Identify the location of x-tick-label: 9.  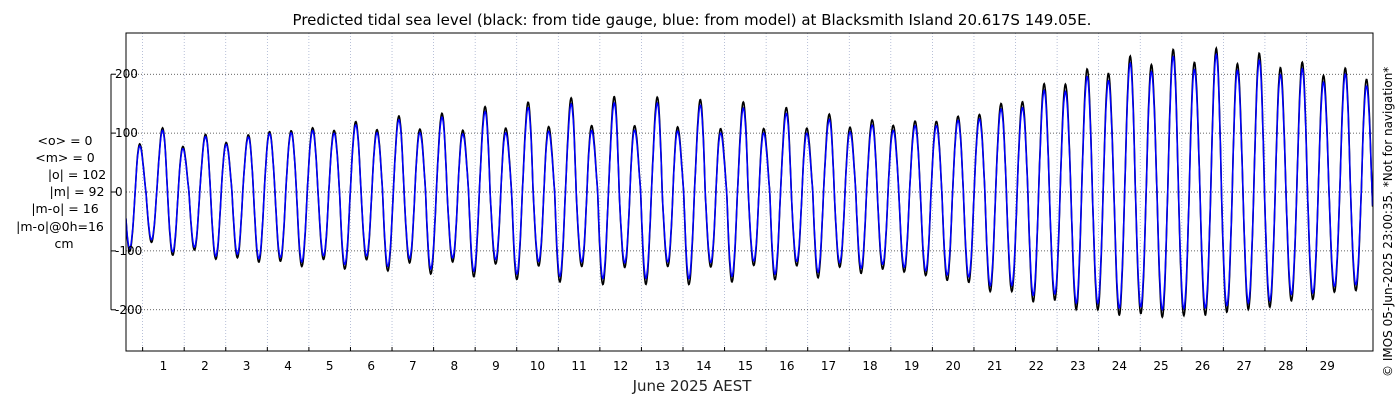
(496, 366).